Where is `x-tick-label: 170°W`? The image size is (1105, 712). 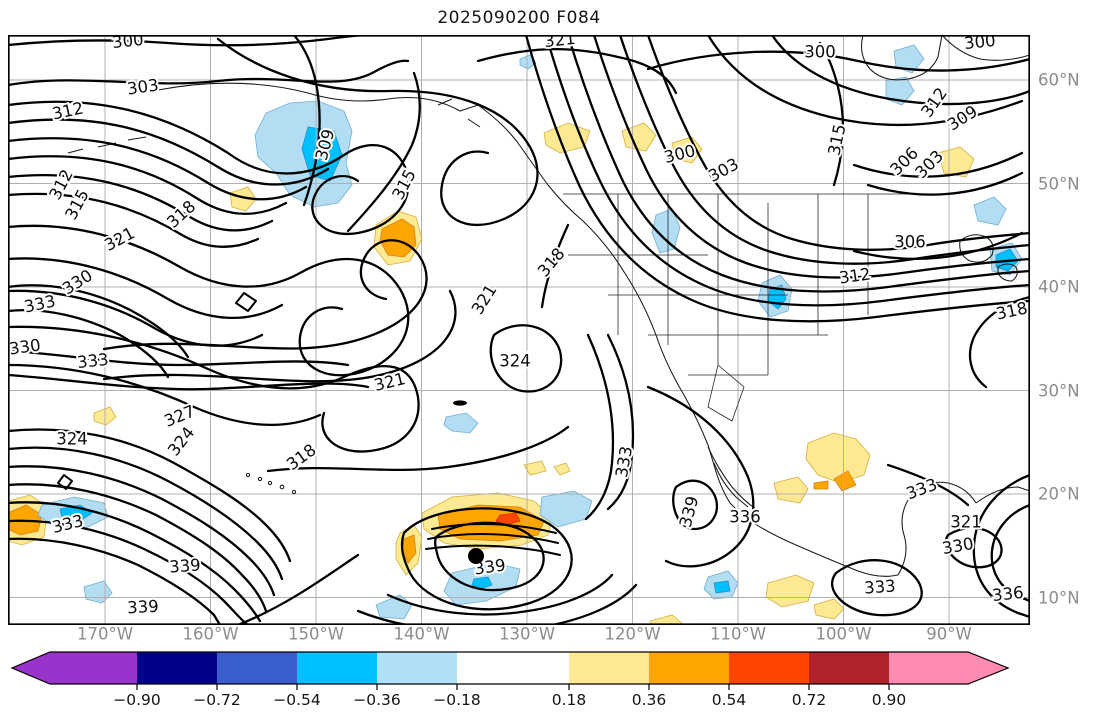 x-tick-label: 170°W is located at coordinates (105, 634).